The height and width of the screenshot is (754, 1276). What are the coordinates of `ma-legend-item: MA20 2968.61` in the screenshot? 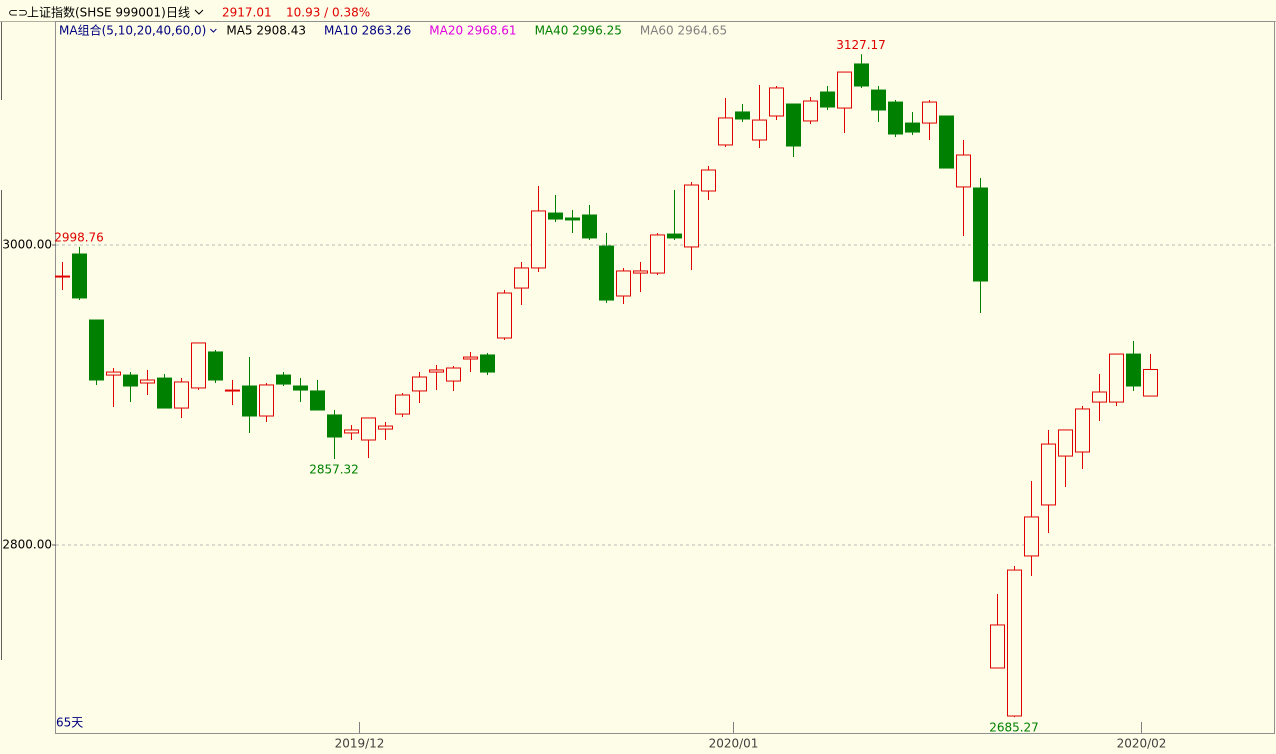 It's located at (472, 31).